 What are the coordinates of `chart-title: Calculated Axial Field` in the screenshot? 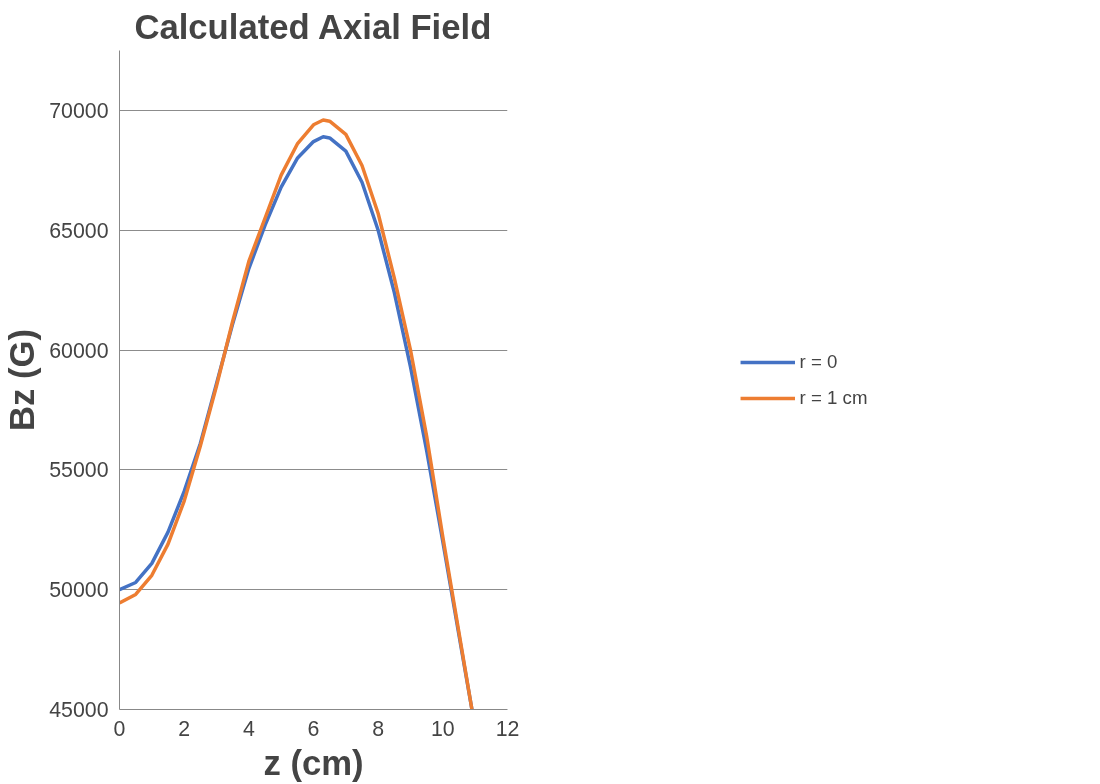 It's located at (313, 26).